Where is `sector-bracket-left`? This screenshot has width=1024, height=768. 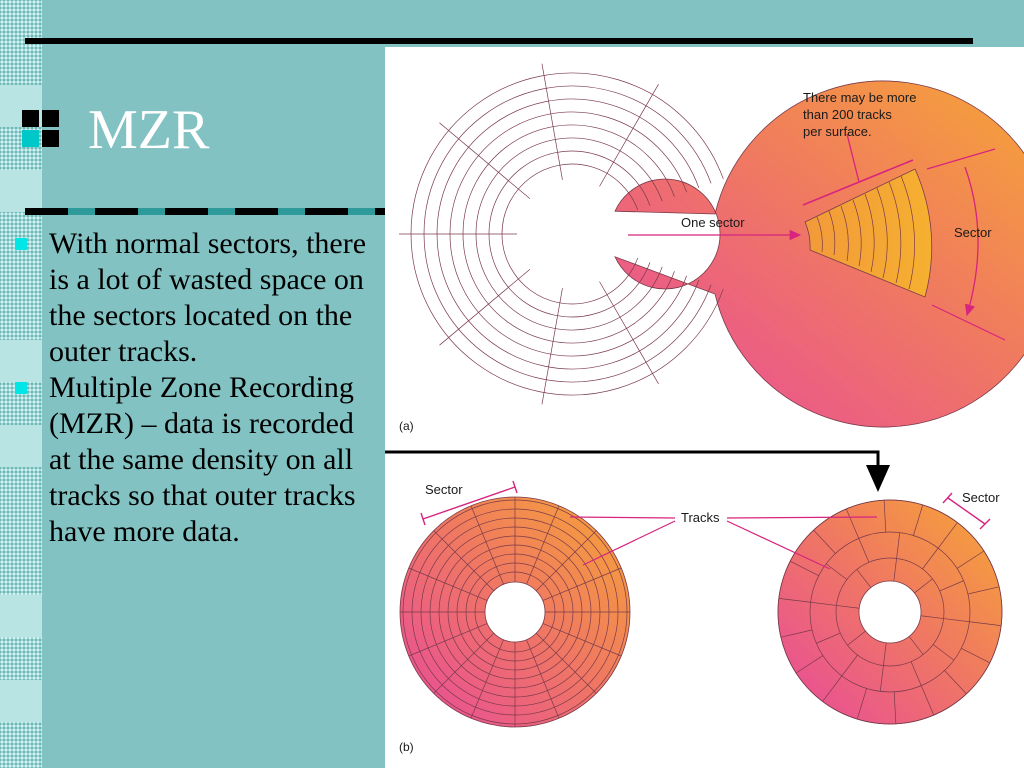 sector-bracket-left is located at coordinates (469, 503).